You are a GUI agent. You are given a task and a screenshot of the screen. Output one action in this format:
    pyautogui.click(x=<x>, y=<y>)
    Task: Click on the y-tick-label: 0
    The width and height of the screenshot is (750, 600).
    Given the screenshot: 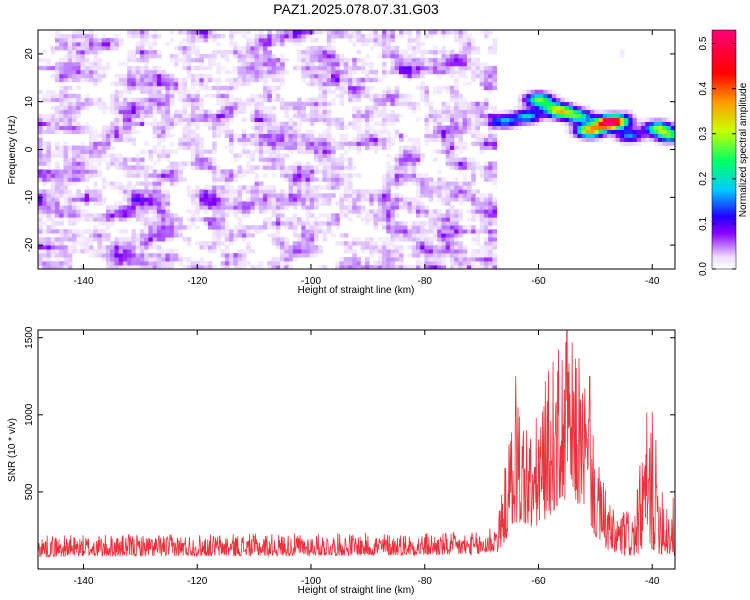 What is the action you would take?
    pyautogui.click(x=29, y=149)
    